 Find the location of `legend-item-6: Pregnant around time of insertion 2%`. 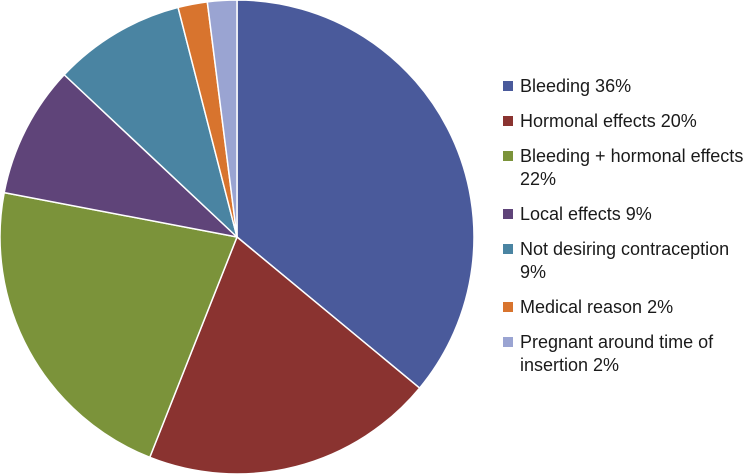

legend-item-6: Pregnant around time of insertion 2% is located at coordinates (626, 354).